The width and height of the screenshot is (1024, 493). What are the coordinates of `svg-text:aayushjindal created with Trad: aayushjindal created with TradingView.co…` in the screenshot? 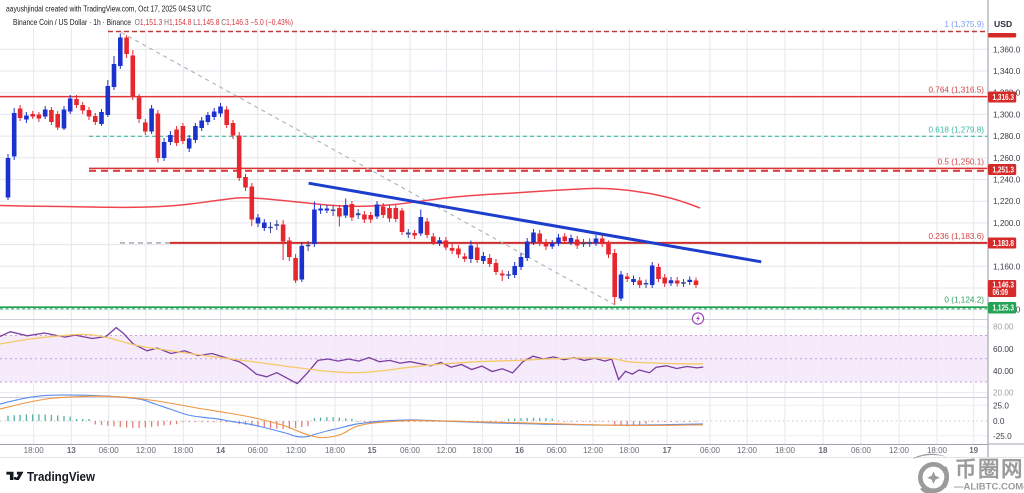 It's located at (108, 9).